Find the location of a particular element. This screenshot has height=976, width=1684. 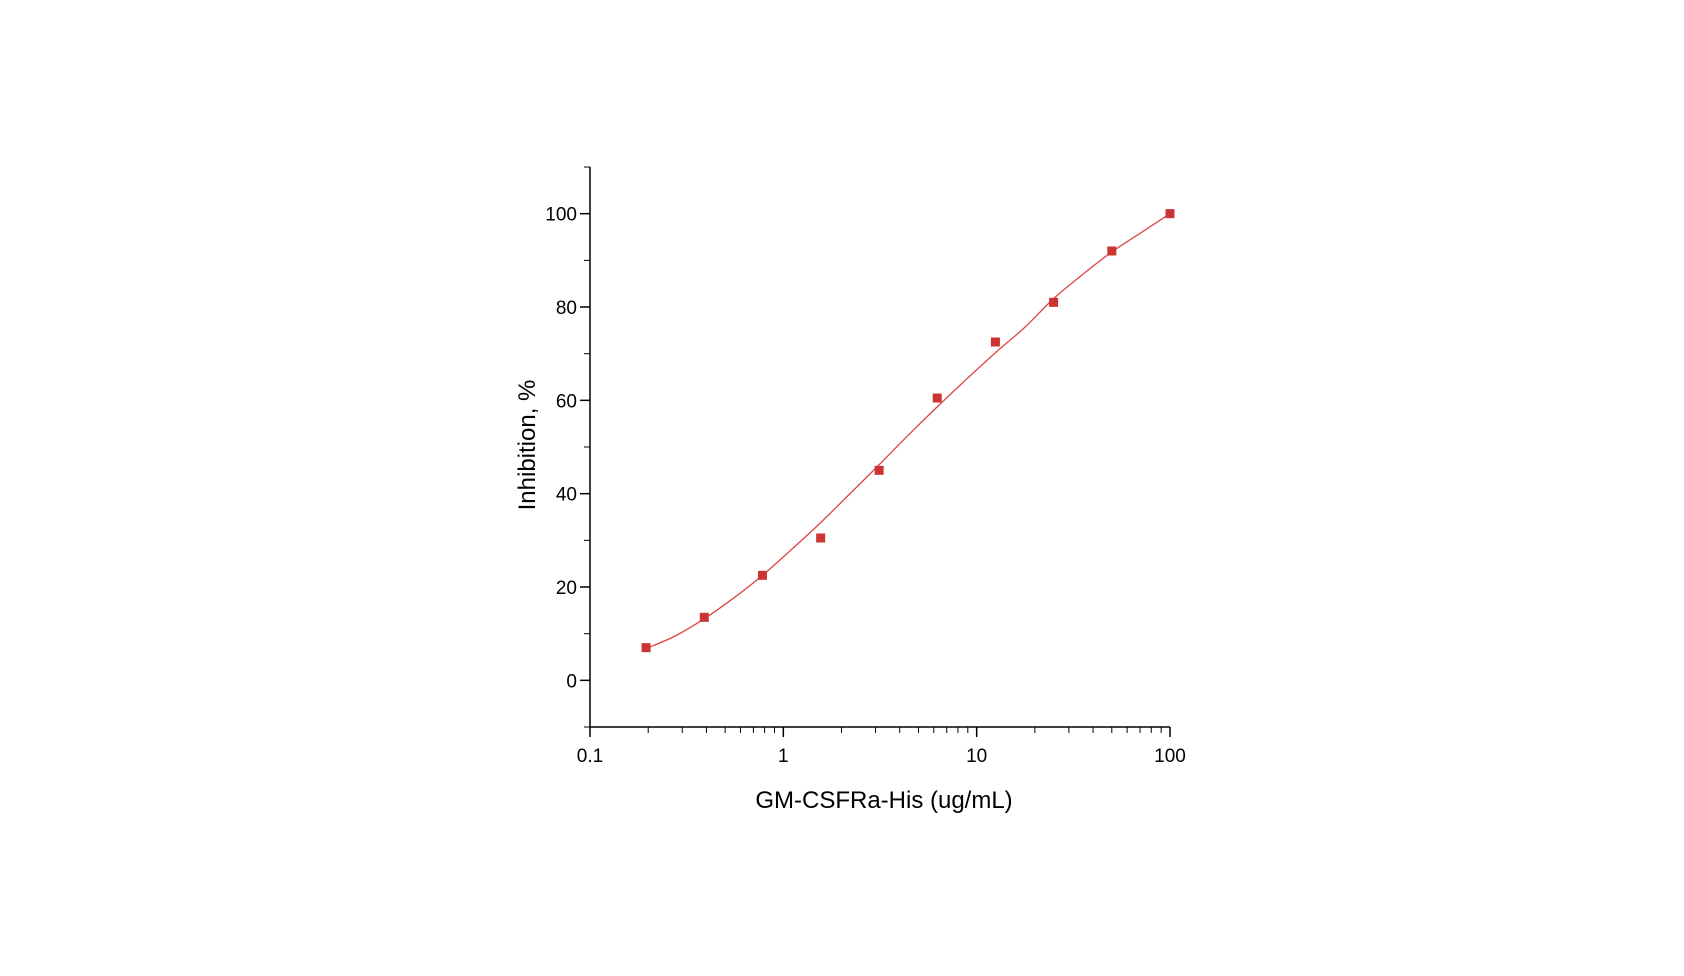

y-axis-tick-labels: 0 20 40 60 80 100 is located at coordinates (561, 449).